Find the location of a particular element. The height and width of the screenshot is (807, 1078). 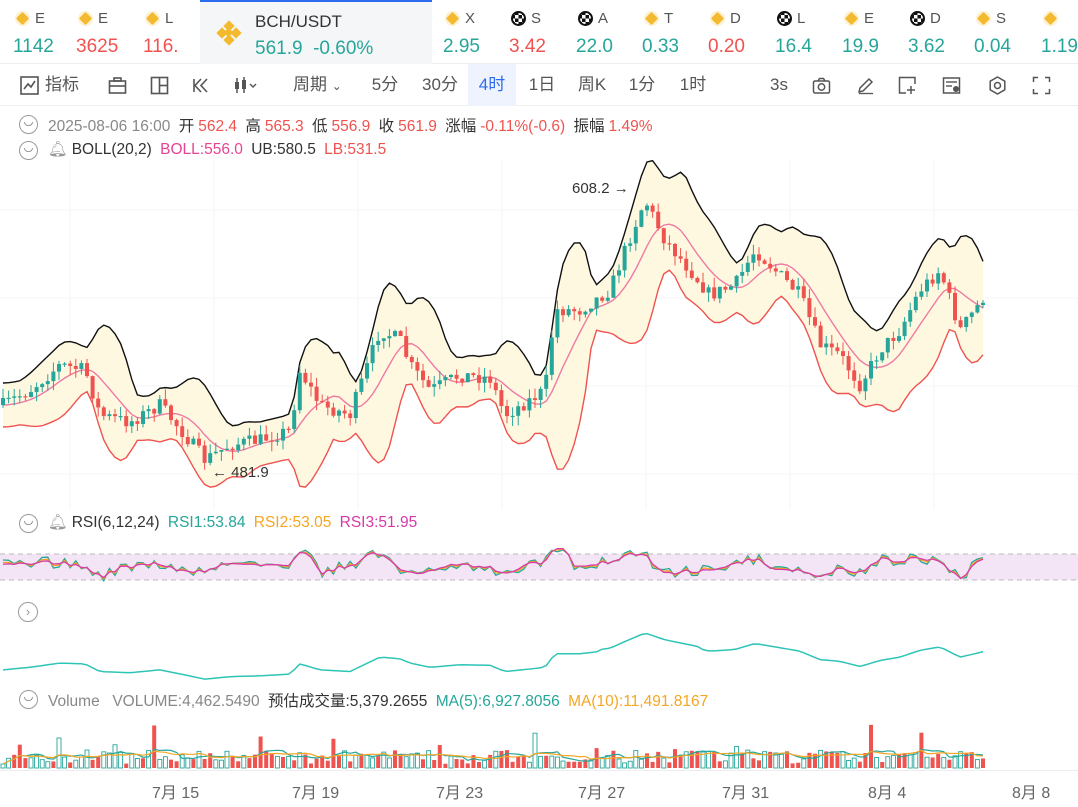

interval-3: 1日 is located at coordinates (542, 84).